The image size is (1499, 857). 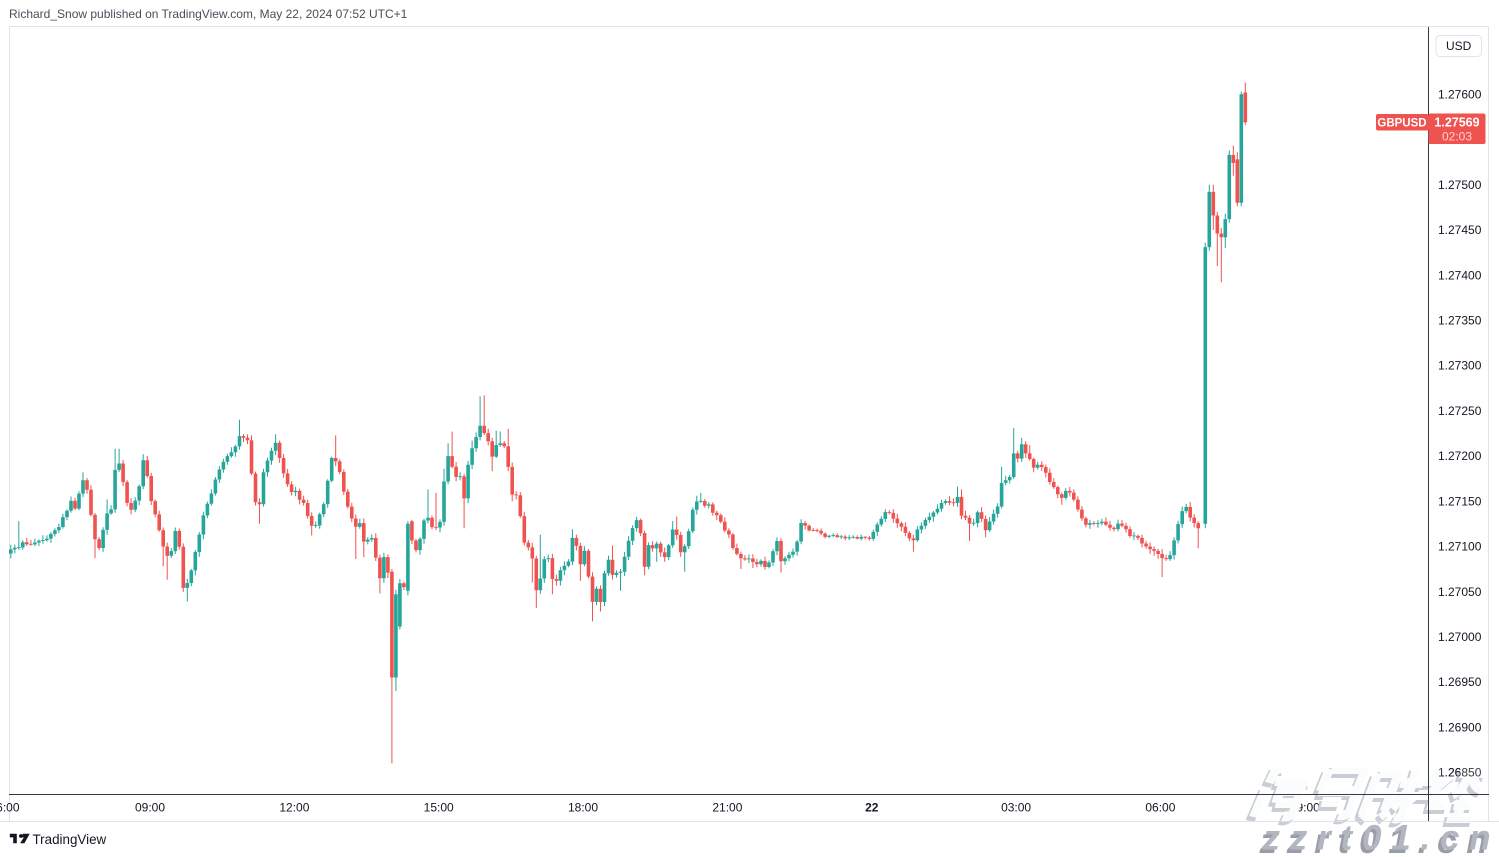 What do you see at coordinates (1459, 46) in the screenshot?
I see `svg-text: USD` at bounding box center [1459, 46].